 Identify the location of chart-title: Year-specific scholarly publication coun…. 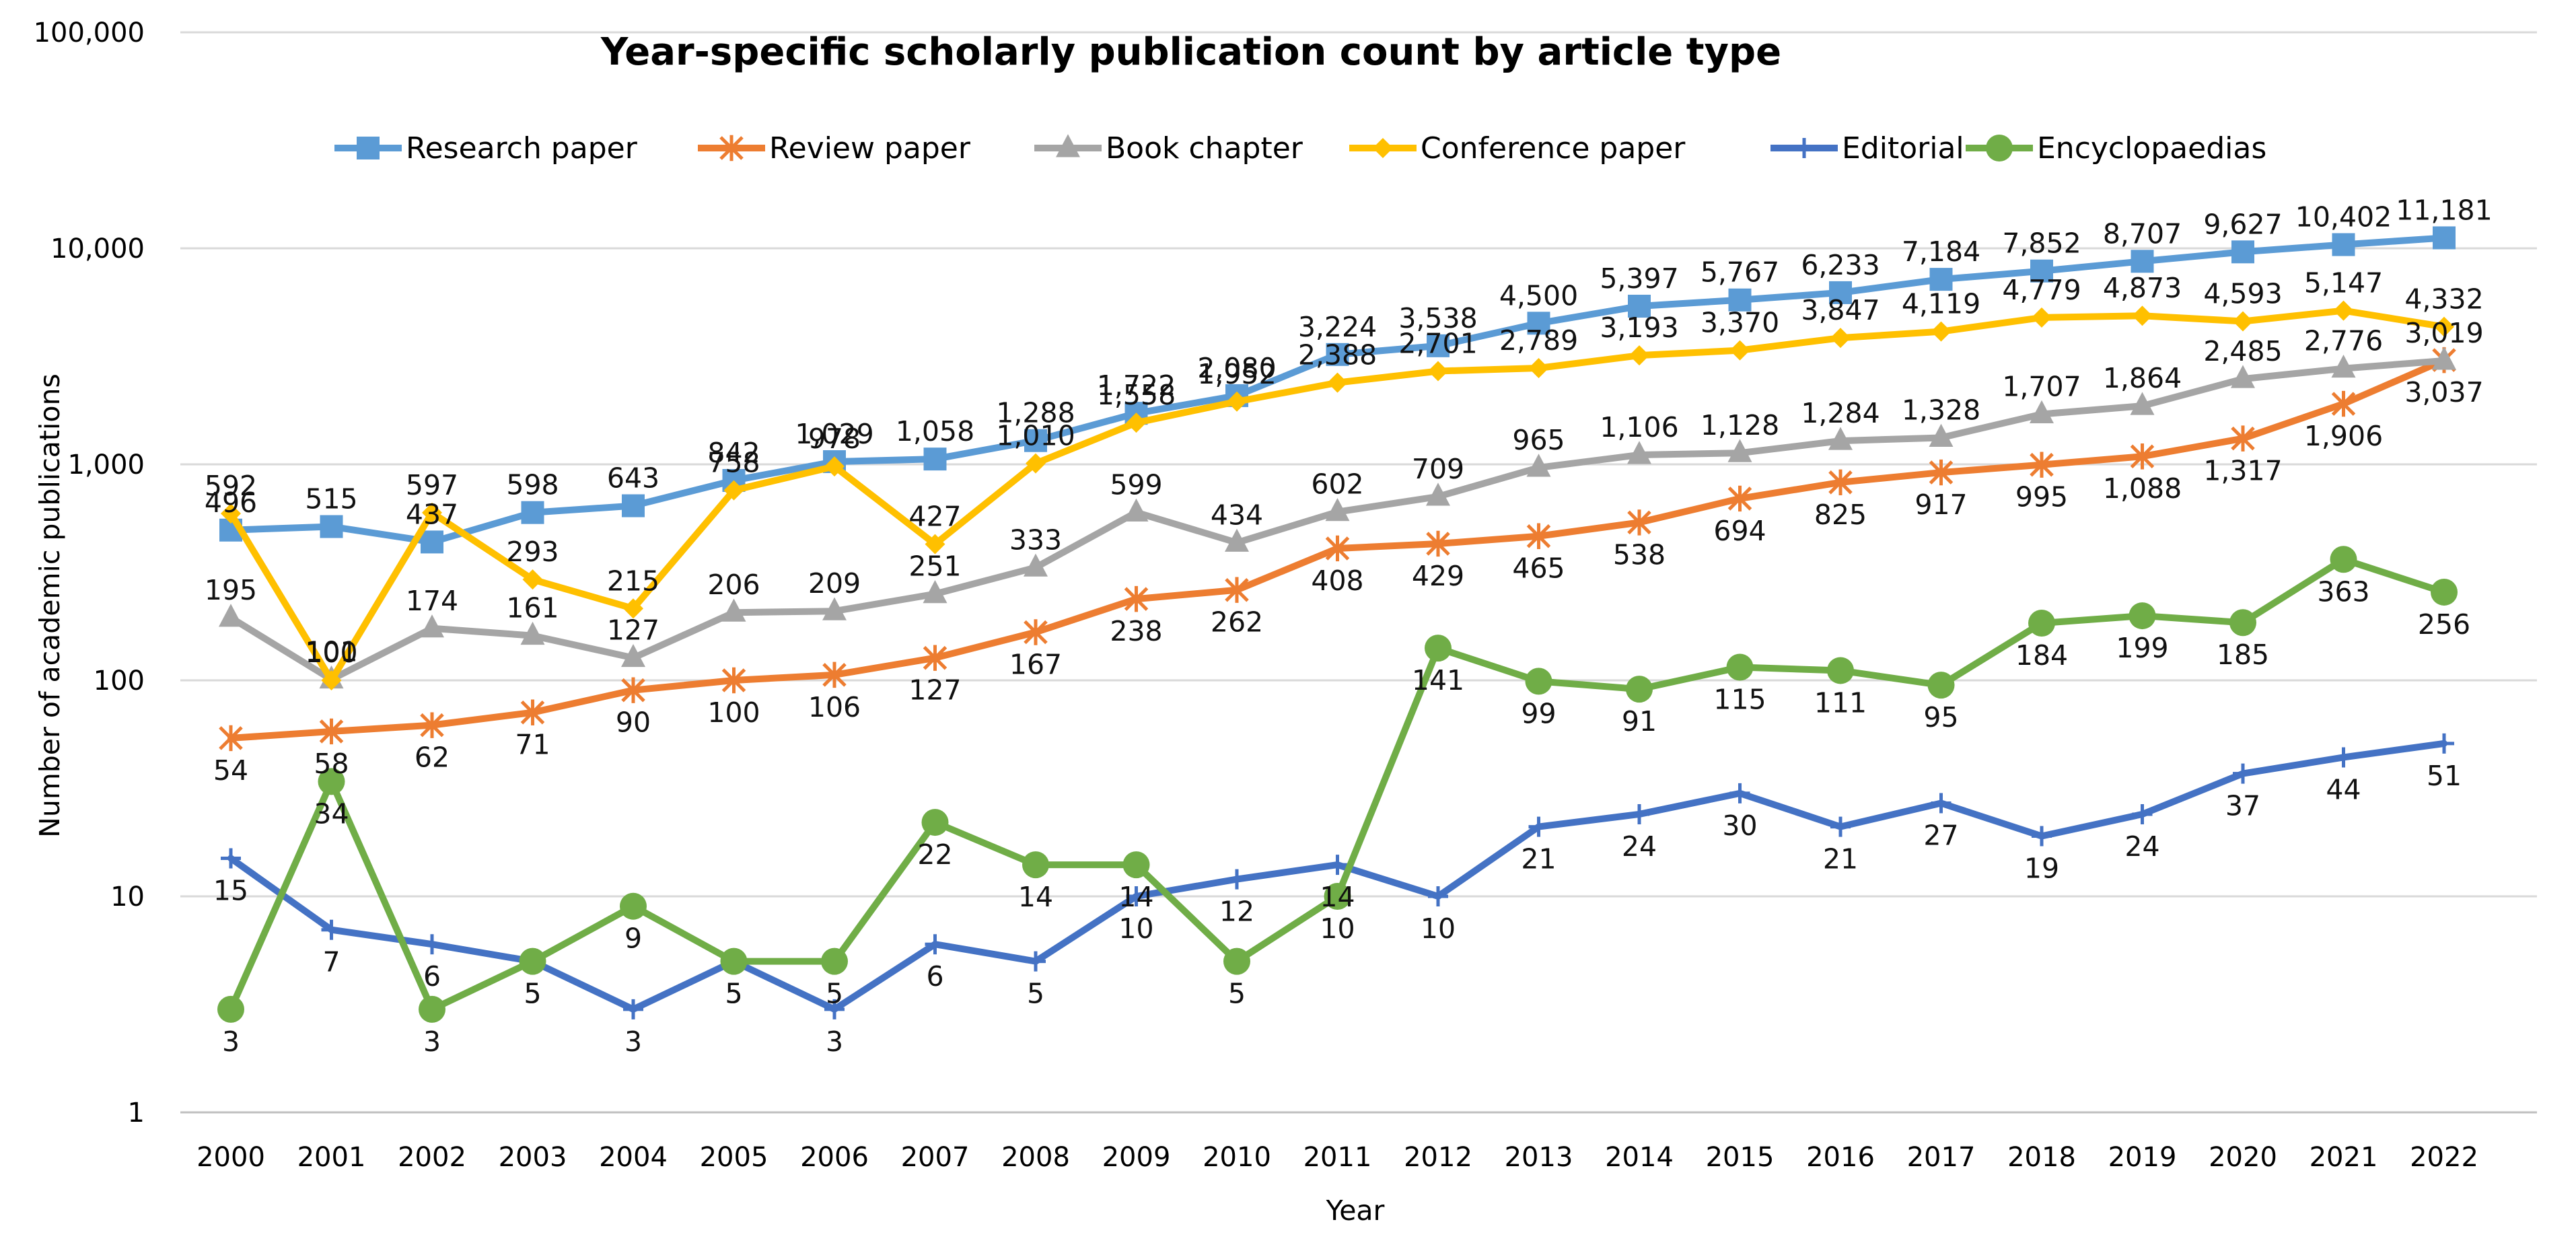
(1190, 52).